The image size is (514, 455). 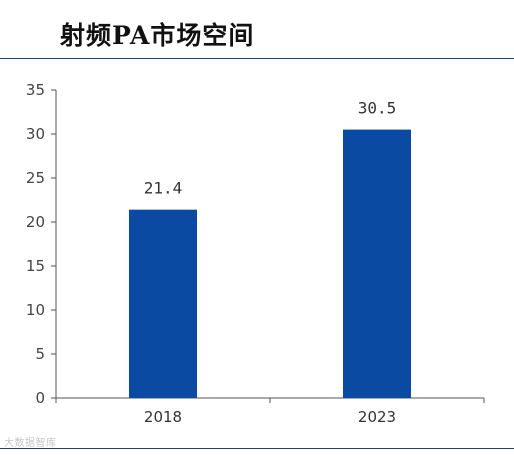 I want to click on bar-2018, so click(x=163, y=303).